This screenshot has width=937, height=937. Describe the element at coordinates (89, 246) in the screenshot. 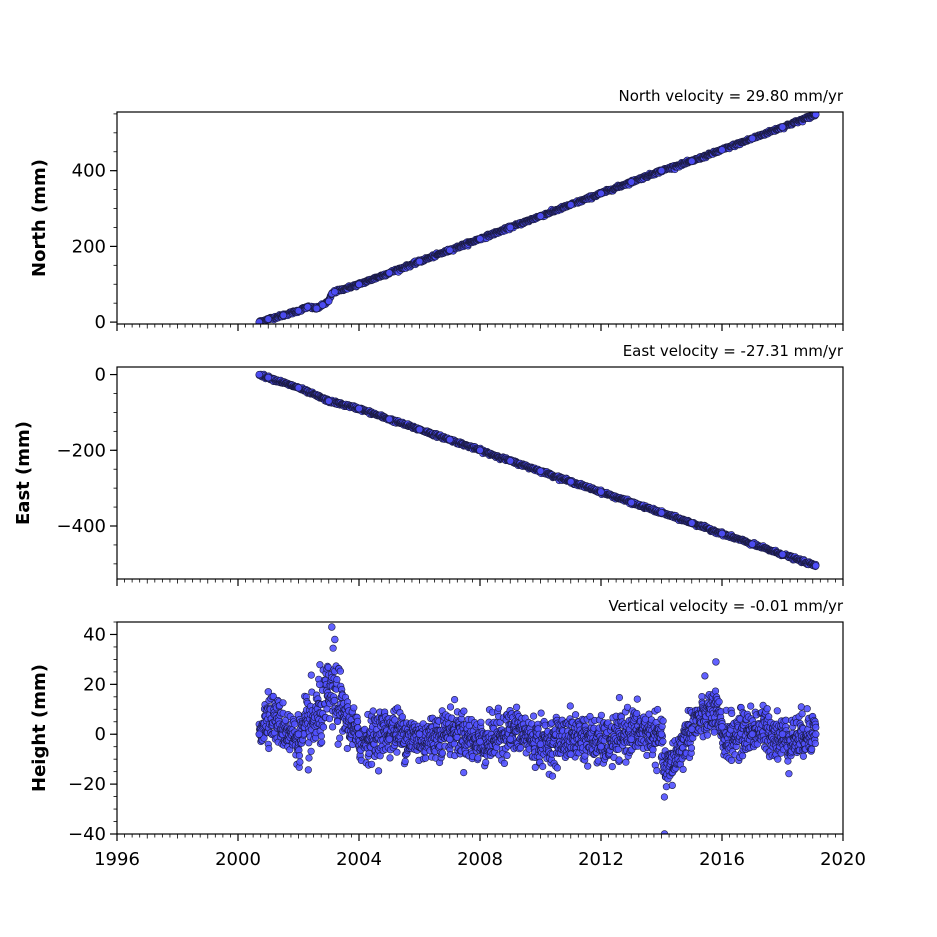

I see `y-tick-label: 200` at that location.